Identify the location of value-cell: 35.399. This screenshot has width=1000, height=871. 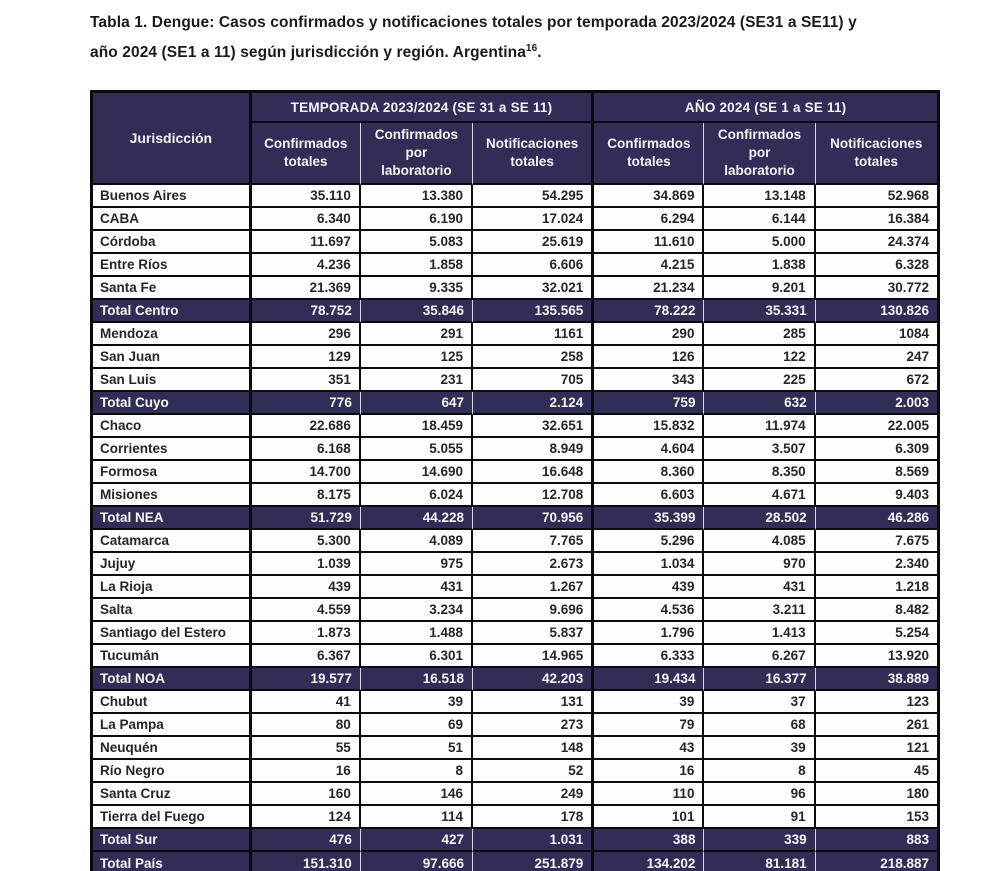
(649, 519).